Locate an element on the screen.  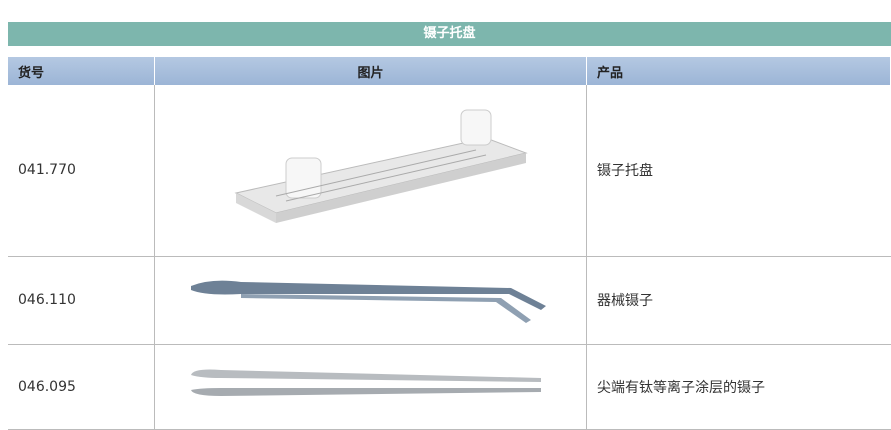
forceps-image is located at coordinates (368, 301).